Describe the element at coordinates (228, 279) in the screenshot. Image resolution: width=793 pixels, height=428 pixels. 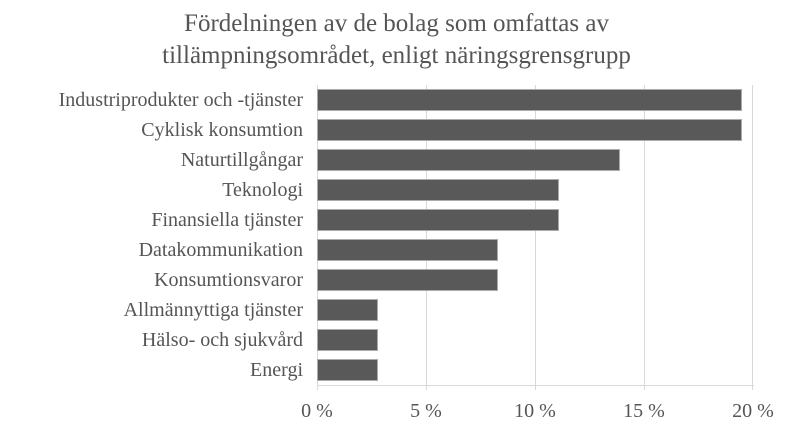
I see `category-label: Konsumtionsvaror` at that location.